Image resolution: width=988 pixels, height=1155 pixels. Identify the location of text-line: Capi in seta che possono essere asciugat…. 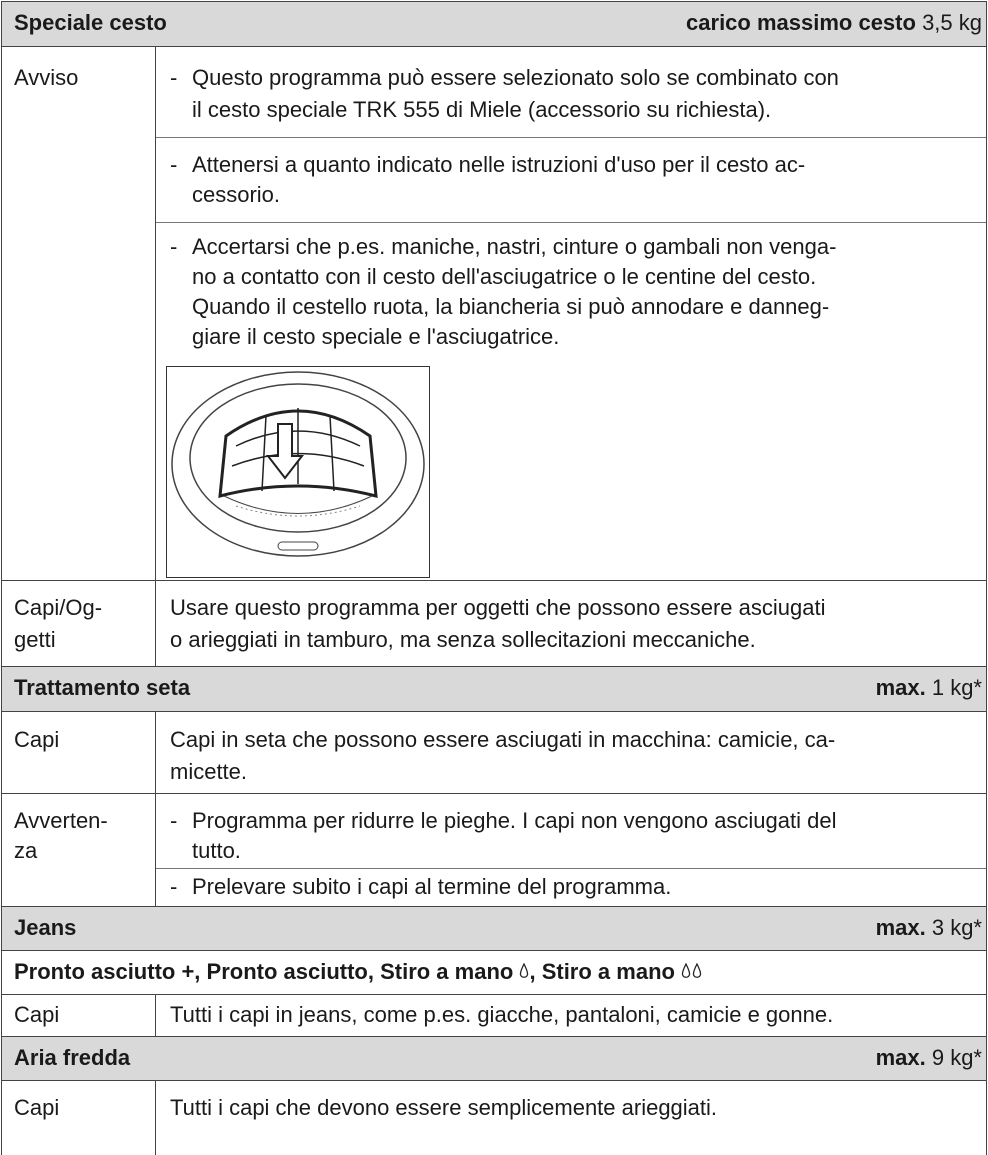
(503, 739).